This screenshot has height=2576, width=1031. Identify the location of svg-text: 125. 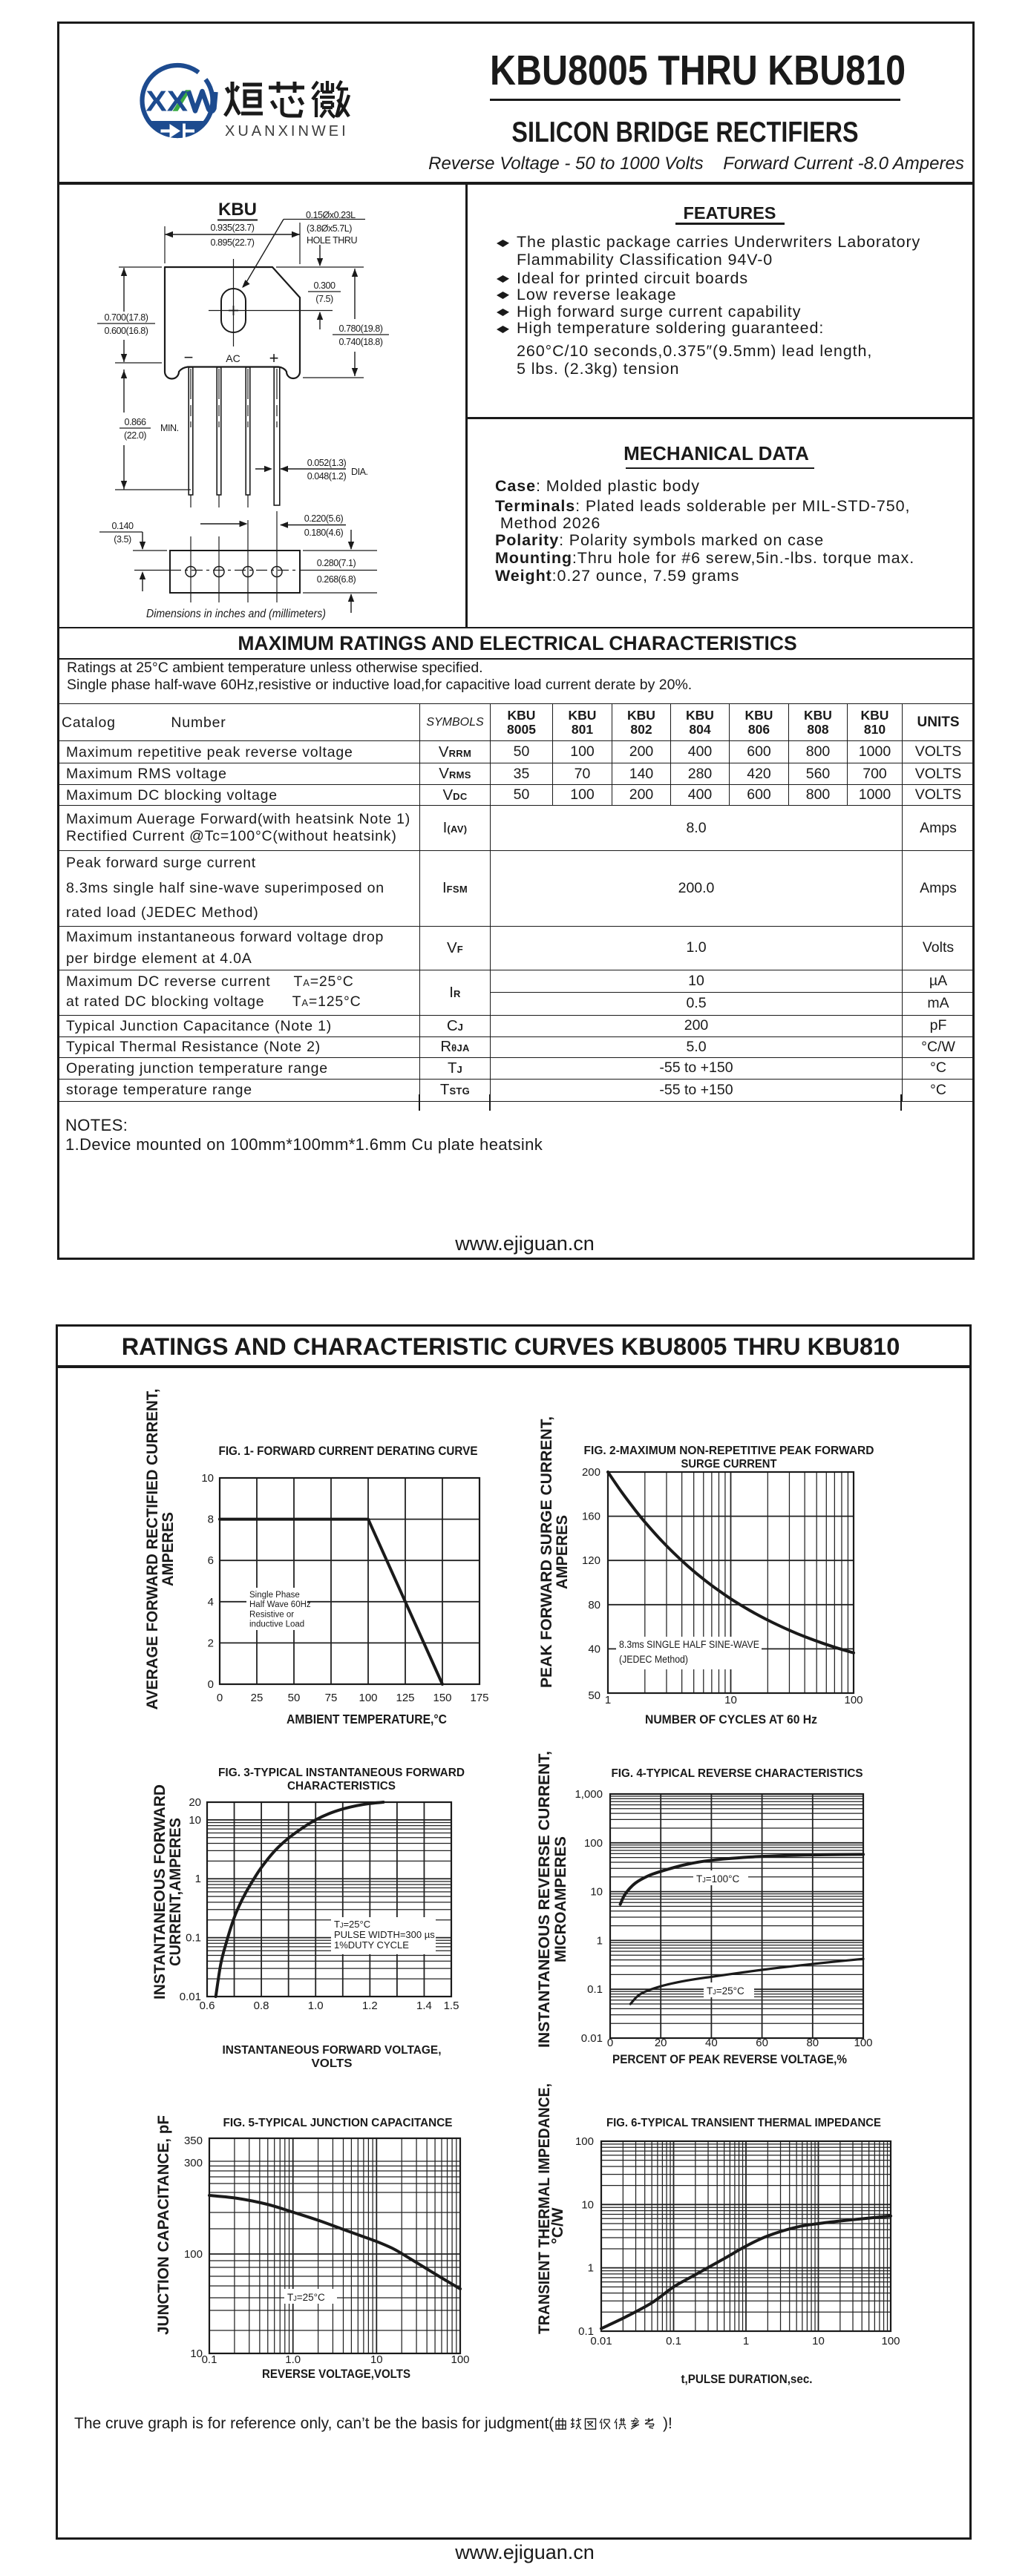
(405, 1698).